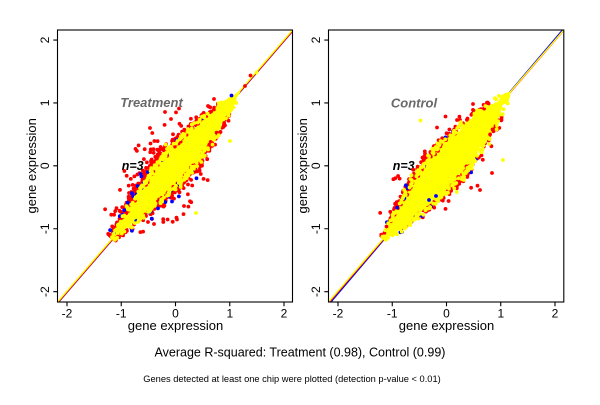 This screenshot has width=600, height=405. What do you see at coordinates (414, 103) in the screenshot?
I see `svg-text: Control` at bounding box center [414, 103].